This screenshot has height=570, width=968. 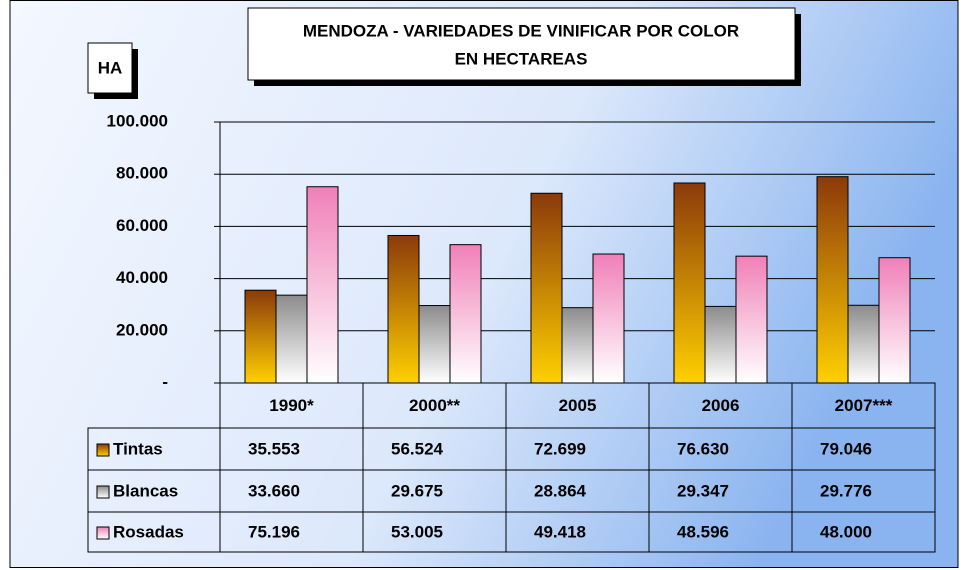 What do you see at coordinates (417, 531) in the screenshot?
I see `data-label: 53.005` at bounding box center [417, 531].